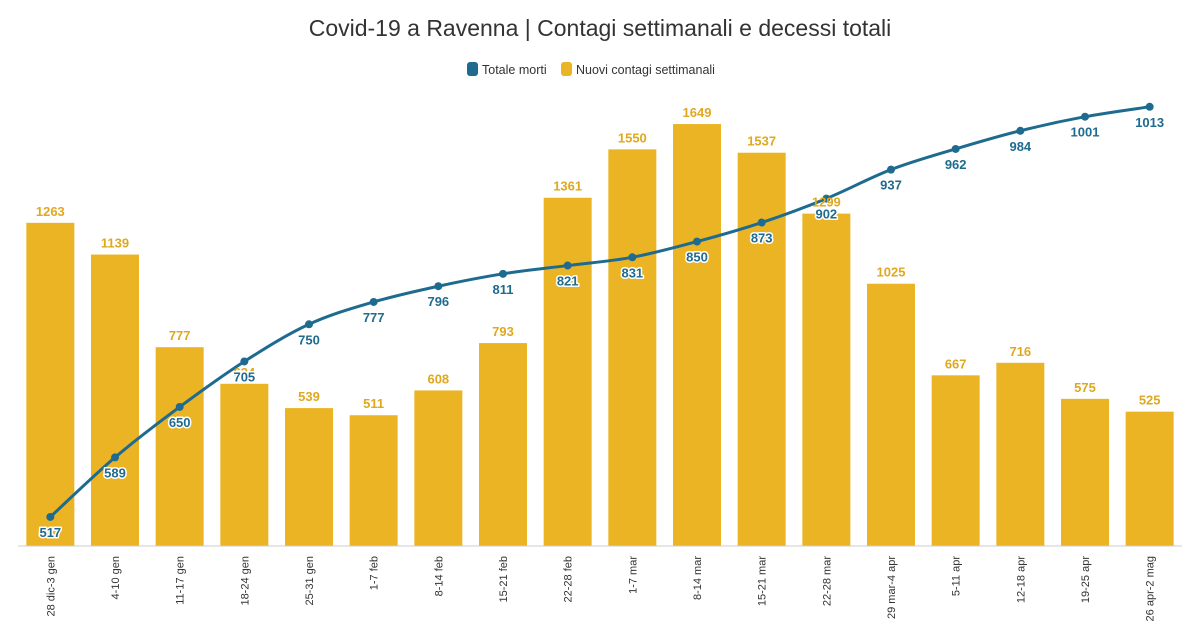 The height and width of the screenshot is (638, 1200). Describe the element at coordinates (891, 185) in the screenshot. I see `line-value-label: 937` at that location.